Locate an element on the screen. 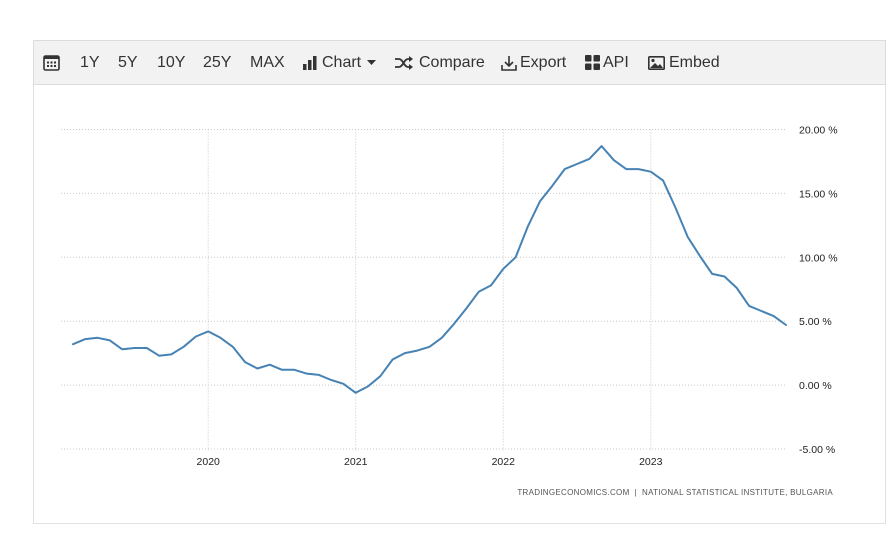 The height and width of the screenshot is (537, 893). range-5y-button: 5Y is located at coordinates (128, 62).